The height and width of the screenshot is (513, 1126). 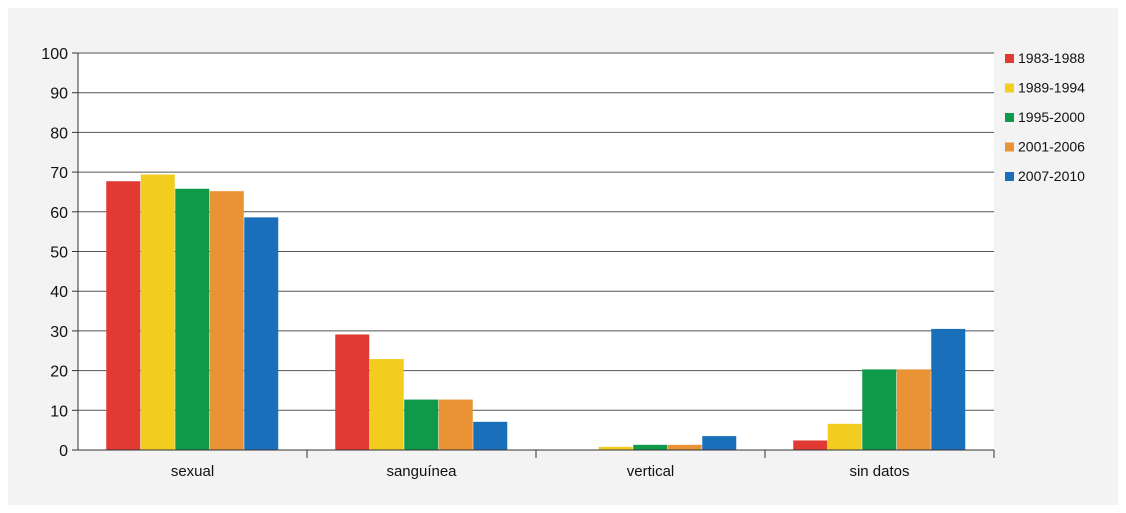 What do you see at coordinates (63, 451) in the screenshot?
I see `y-tick-label: 0` at bounding box center [63, 451].